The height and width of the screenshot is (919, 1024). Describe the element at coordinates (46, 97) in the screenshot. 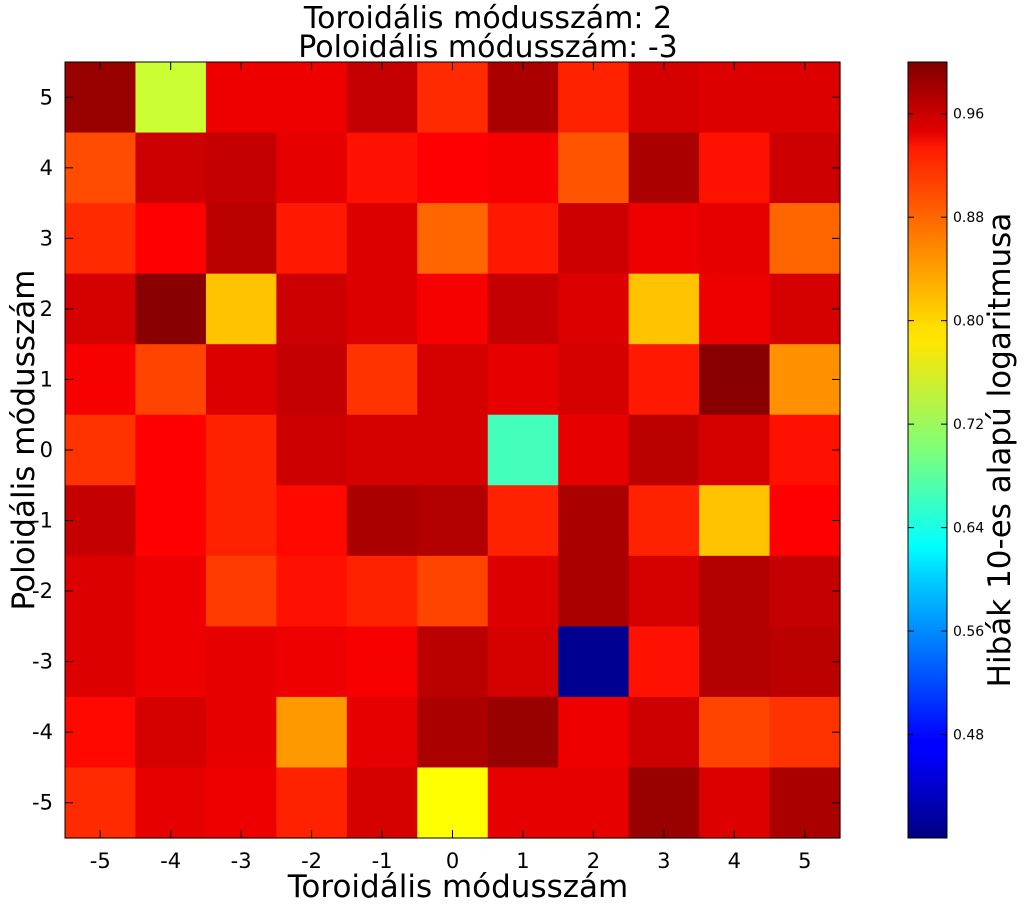

I see `y-tick-label: 5` at that location.